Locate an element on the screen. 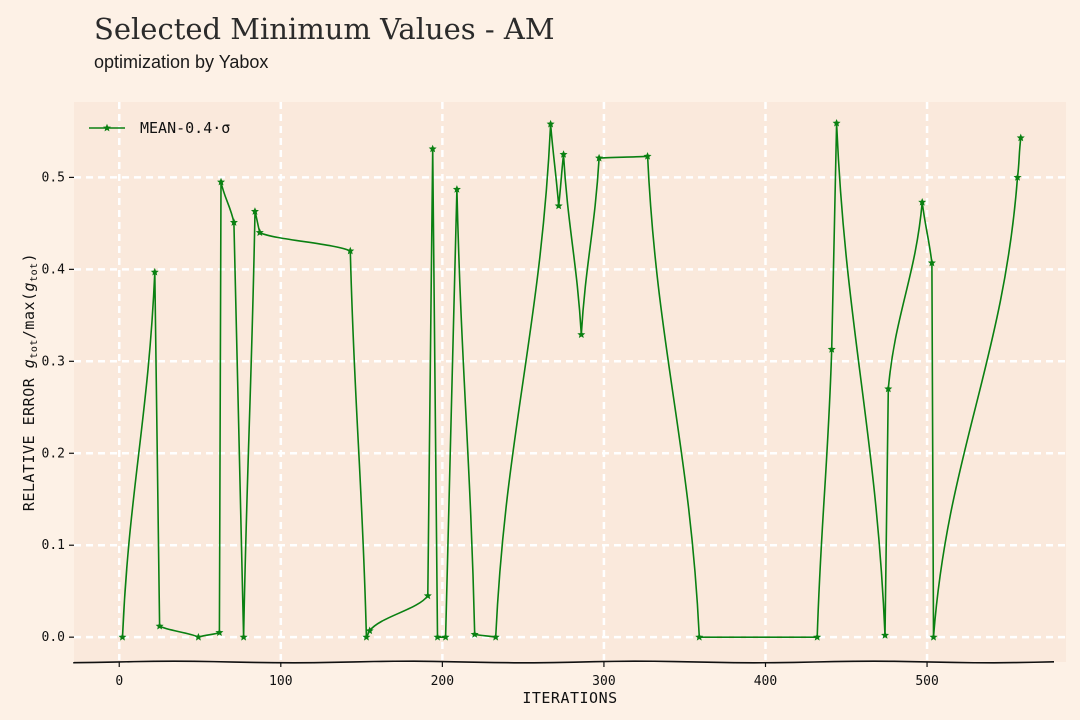  y-axis-label: RELATIVE ERROR gtot/max(gtot) is located at coordinates (30, 382).